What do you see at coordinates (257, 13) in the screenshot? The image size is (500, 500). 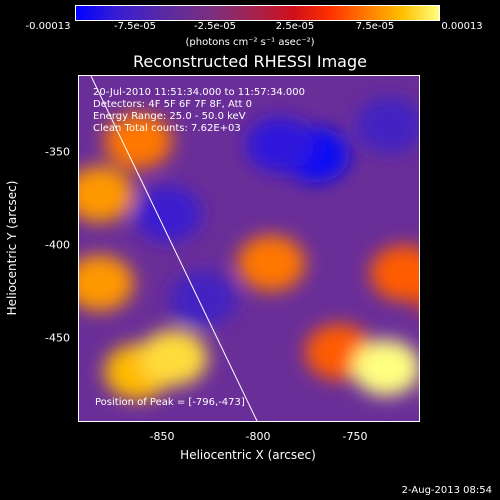 I see `colorbar` at bounding box center [257, 13].